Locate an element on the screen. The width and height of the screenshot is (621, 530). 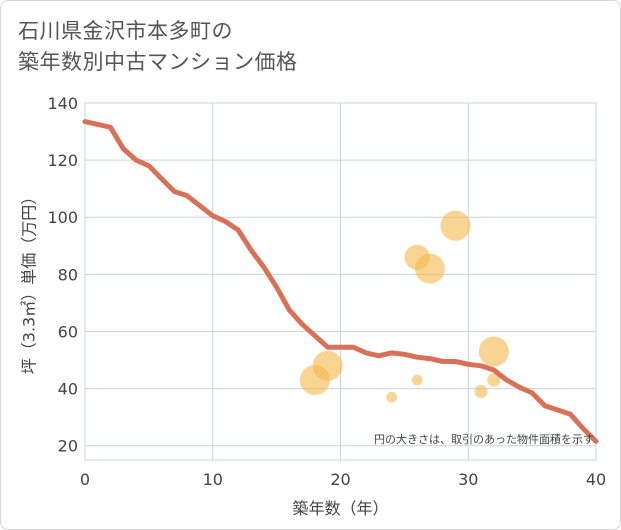
bubble-series is located at coordinates (404, 306).